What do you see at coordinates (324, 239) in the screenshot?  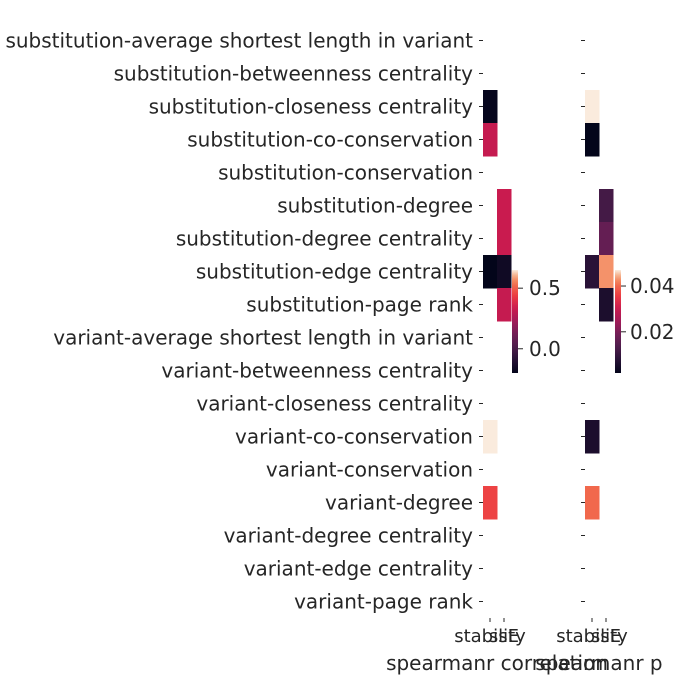 I see `row-label-substitution-degree-centrality: substitution-degree centrality` at bounding box center [324, 239].